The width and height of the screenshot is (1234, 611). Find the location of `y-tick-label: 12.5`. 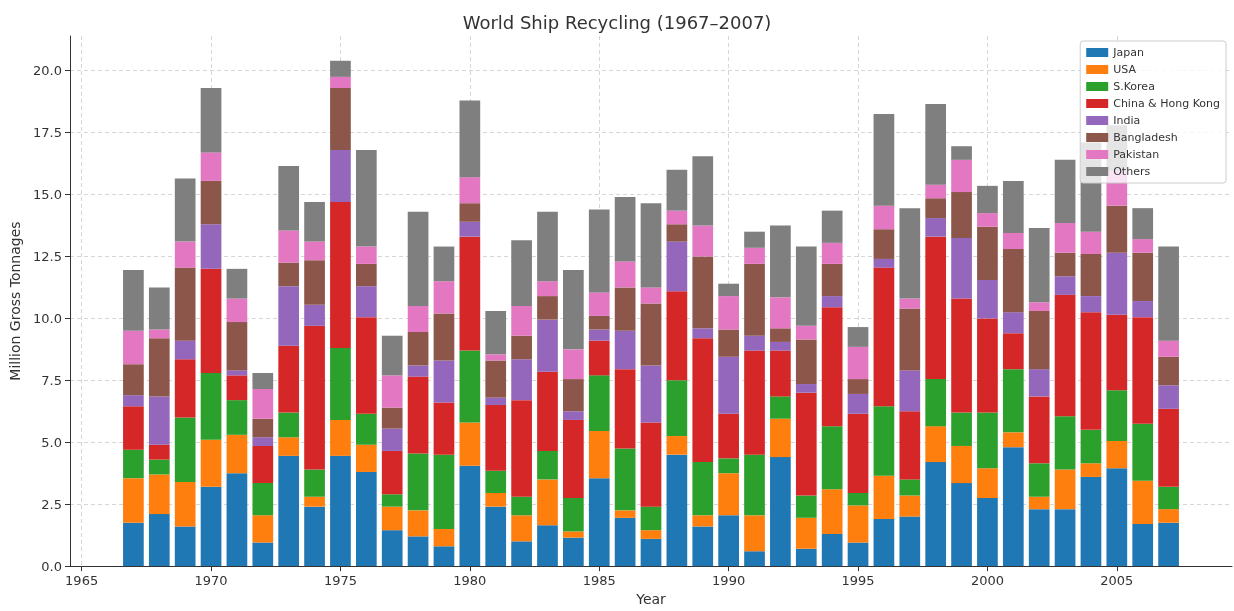

y-tick-label: 12.5 is located at coordinates (47, 256).